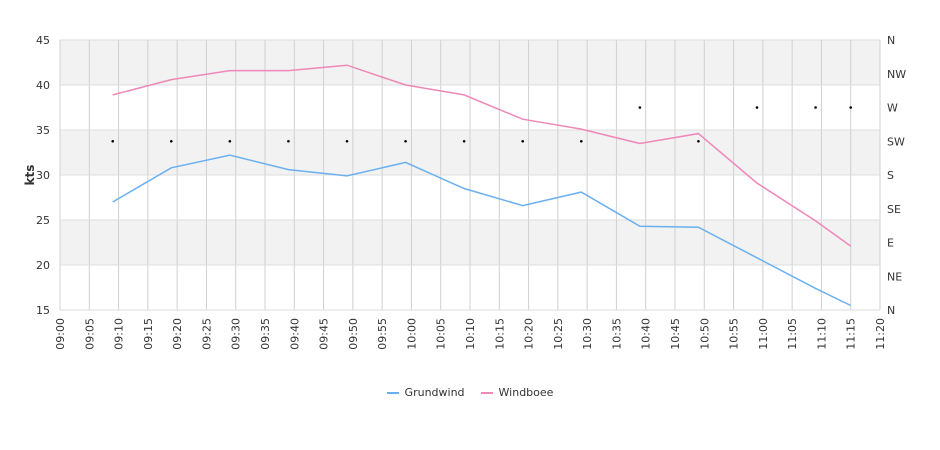 The height and width of the screenshot is (450, 940). I want to click on x-tick-label: 10:45, so click(675, 334).